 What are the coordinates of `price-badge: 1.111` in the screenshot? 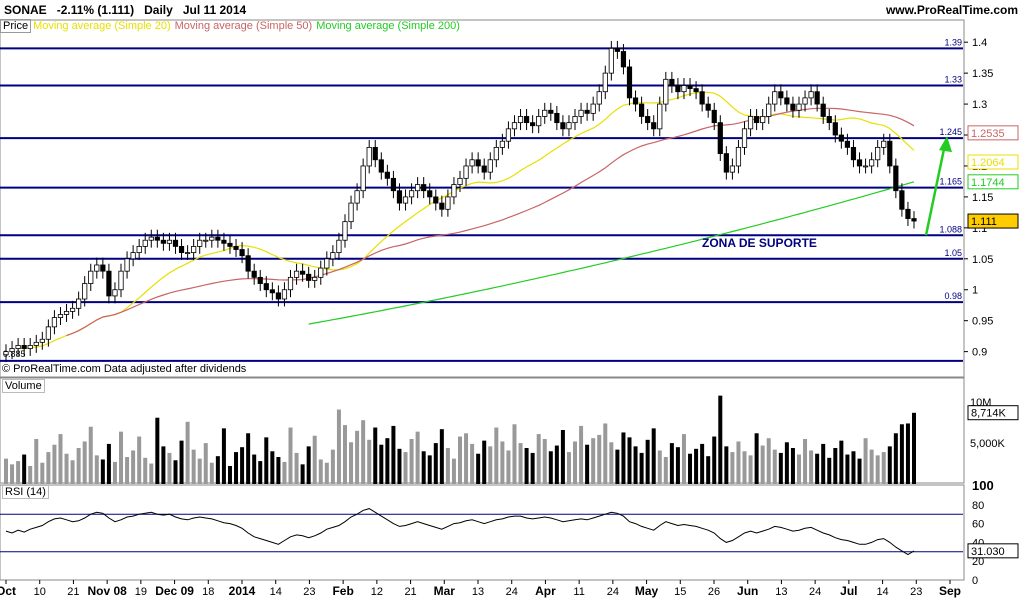 It's located at (984, 222).